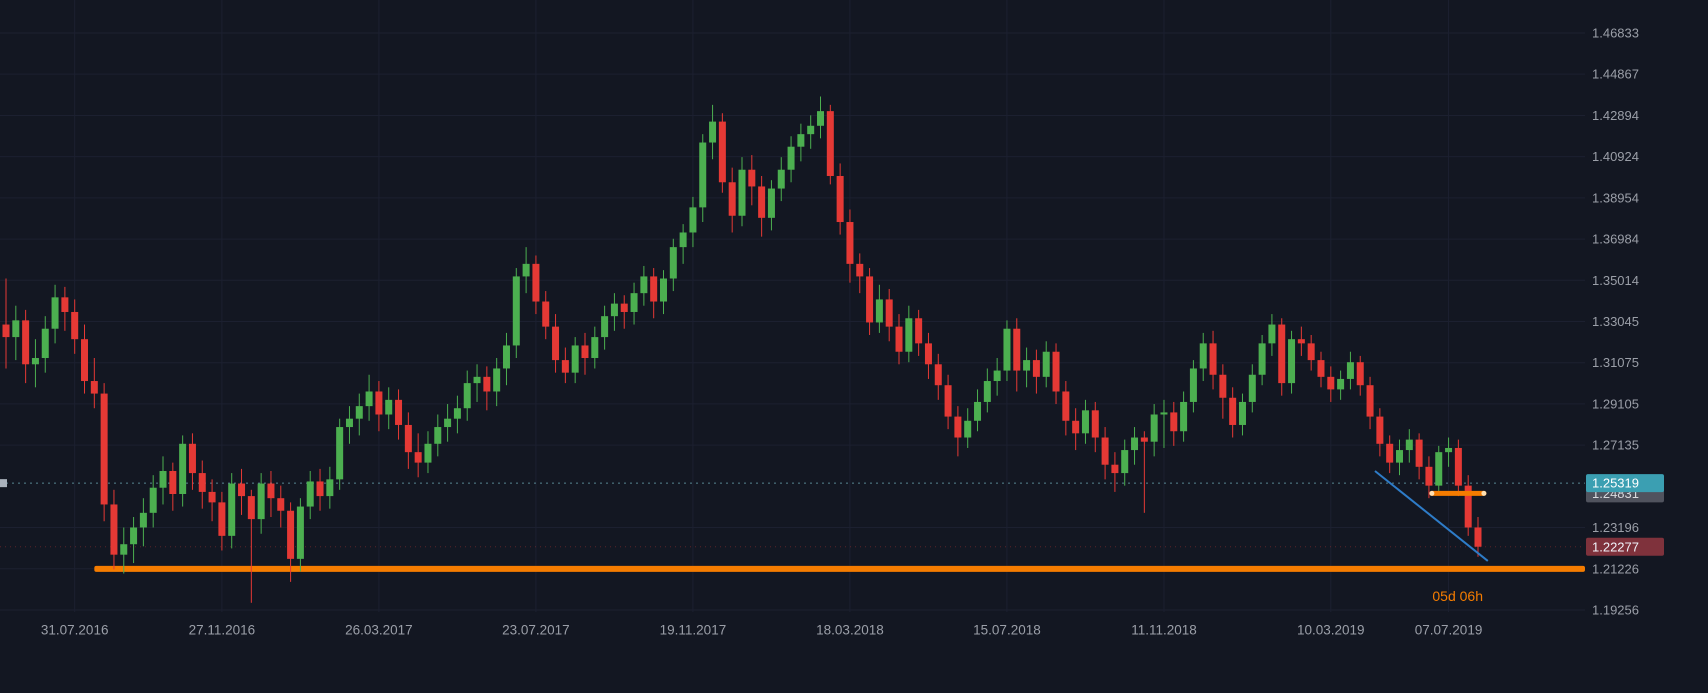 This screenshot has height=693, width=1708. What do you see at coordinates (1431, 516) in the screenshot?
I see `trendline` at bounding box center [1431, 516].